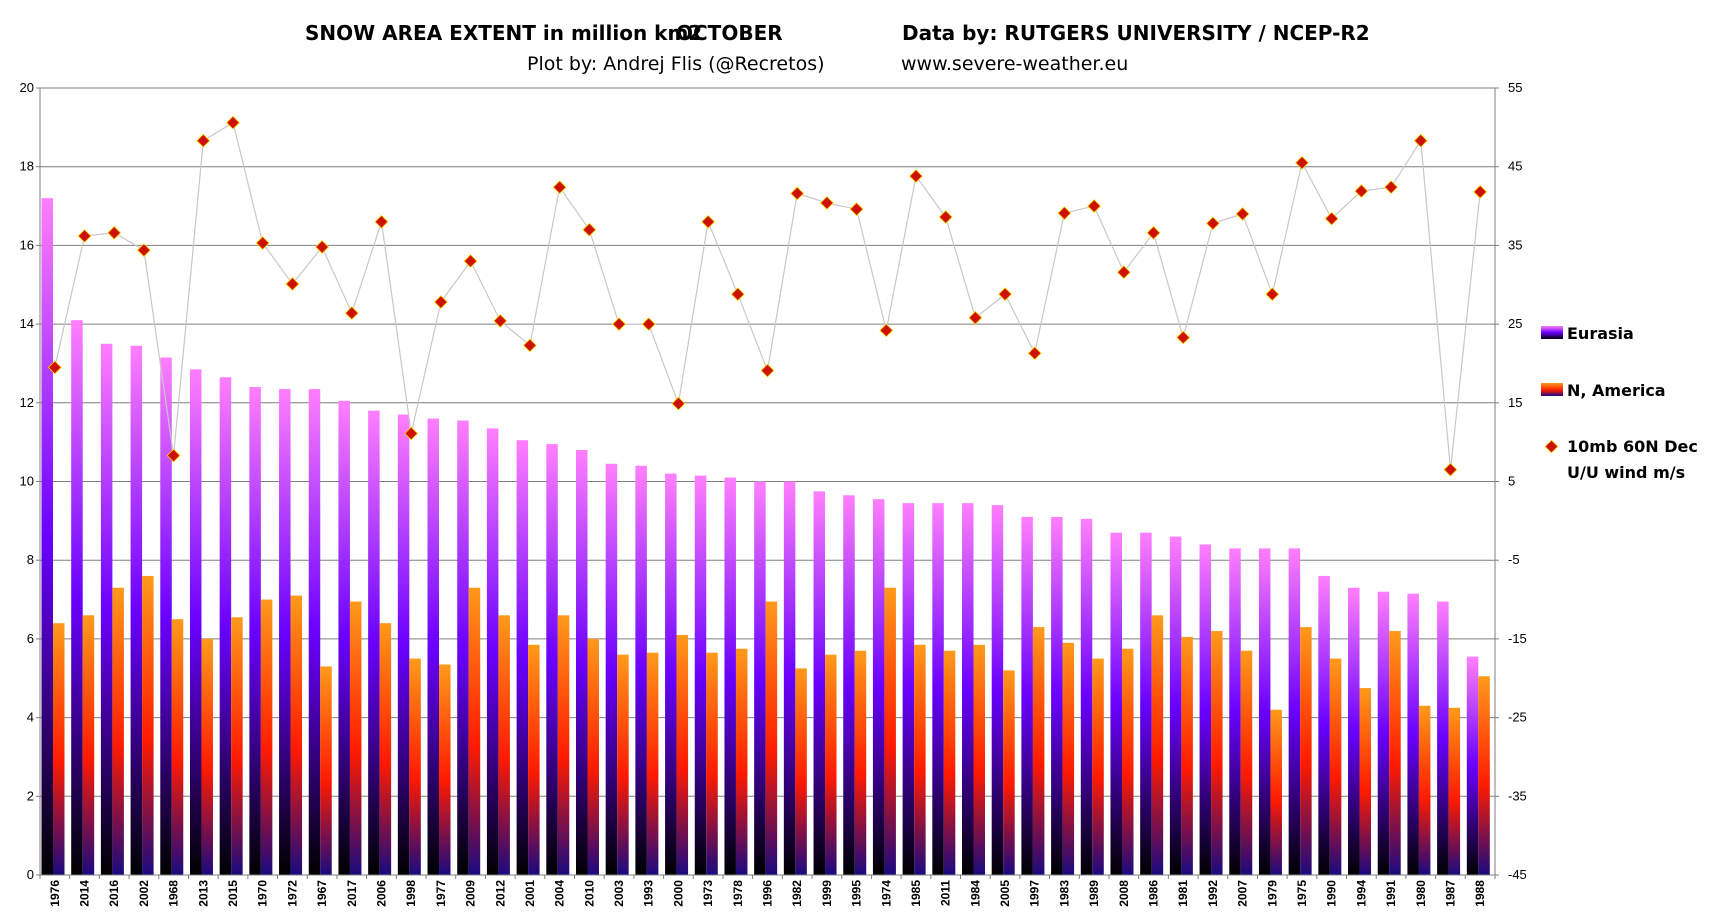 This screenshot has width=1723, height=921. I want to click on x-tick-label: 2001, so click(530, 893).